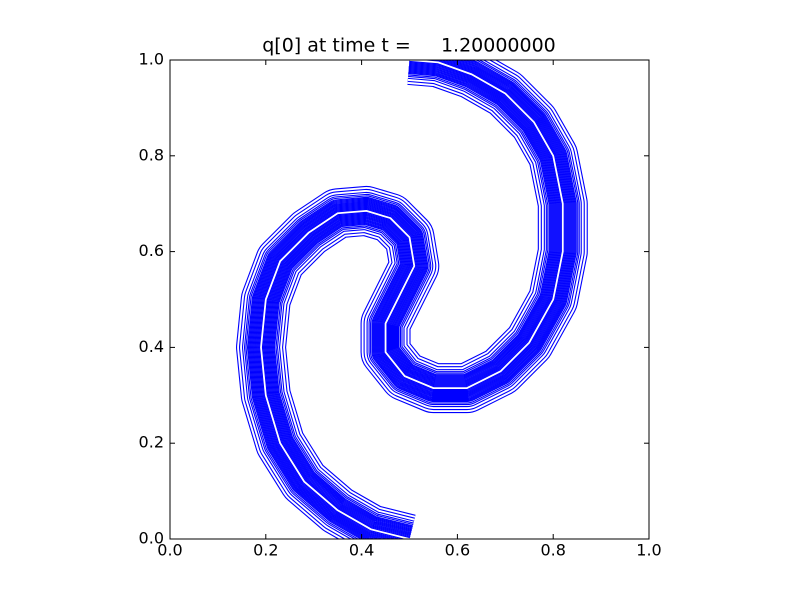 This screenshot has width=800, height=604. Describe the element at coordinates (409, 46) in the screenshot. I see `chart-title: q[0] at time t = 1.20000000` at that location.